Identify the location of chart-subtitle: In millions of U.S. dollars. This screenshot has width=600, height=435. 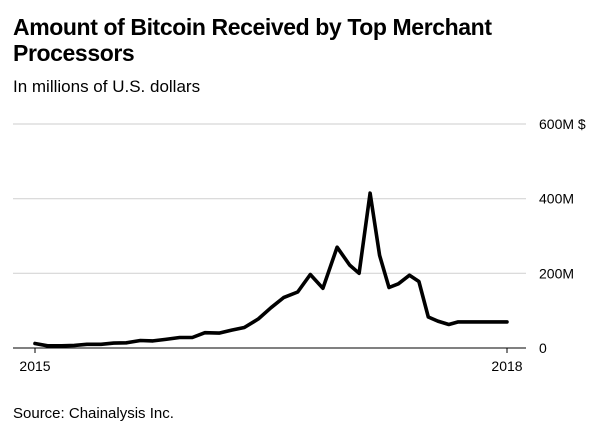
(107, 86).